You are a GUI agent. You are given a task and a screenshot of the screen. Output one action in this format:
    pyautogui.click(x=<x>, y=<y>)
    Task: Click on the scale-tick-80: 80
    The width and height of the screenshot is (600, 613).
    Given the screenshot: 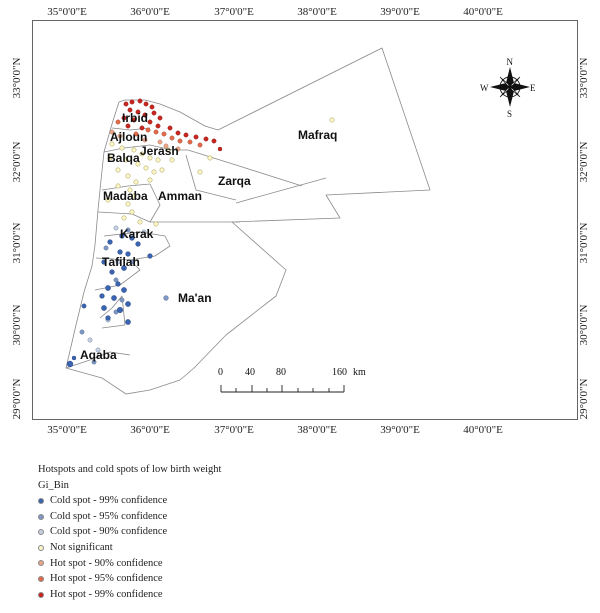 What is the action you would take?
    pyautogui.click(x=281, y=372)
    